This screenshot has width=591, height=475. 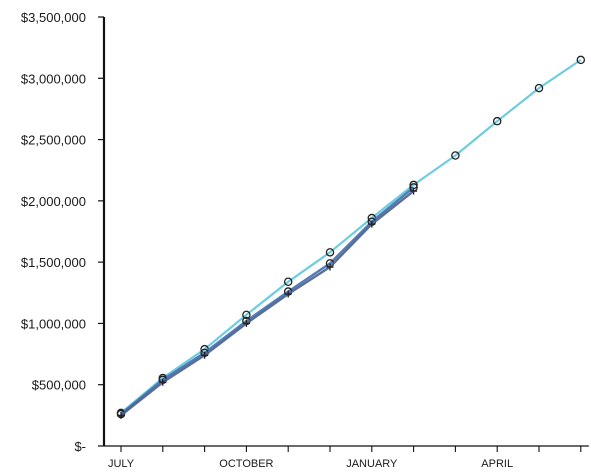 I want to click on y-tick-label: $-, so click(x=80, y=446).